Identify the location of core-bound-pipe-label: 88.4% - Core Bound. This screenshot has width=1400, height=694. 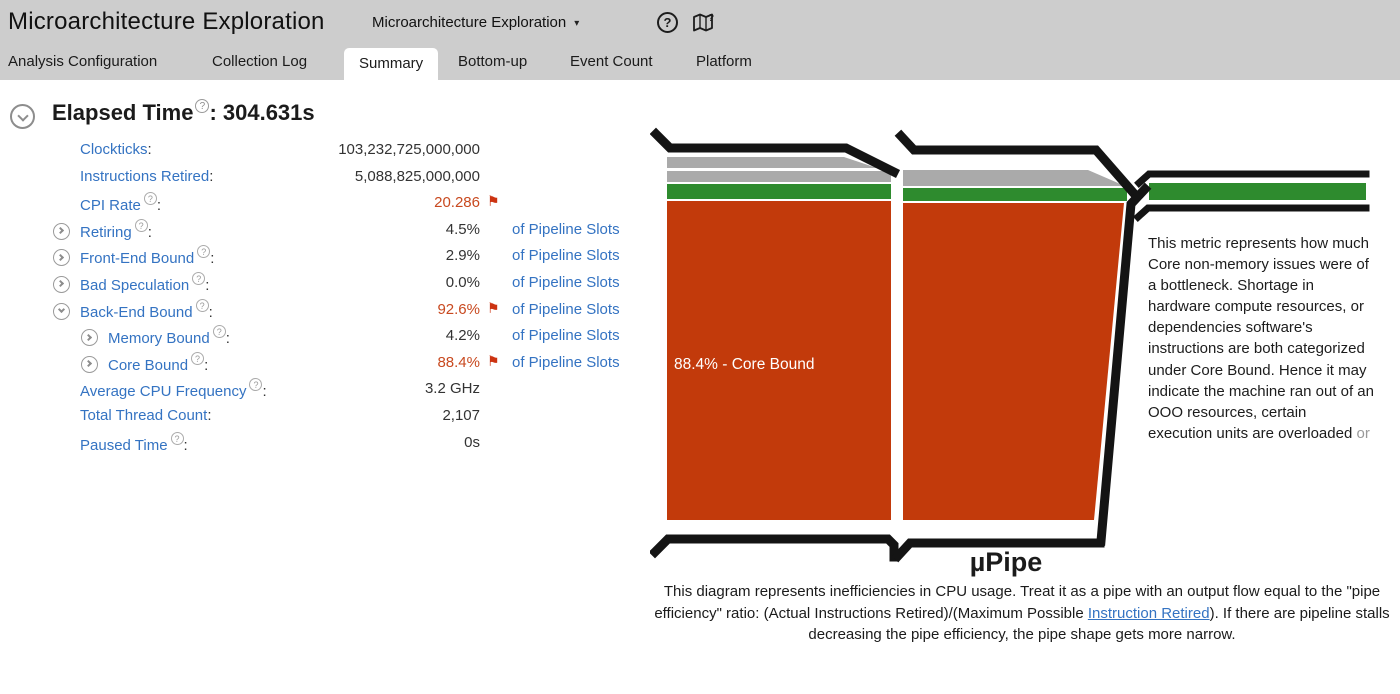
(744, 364).